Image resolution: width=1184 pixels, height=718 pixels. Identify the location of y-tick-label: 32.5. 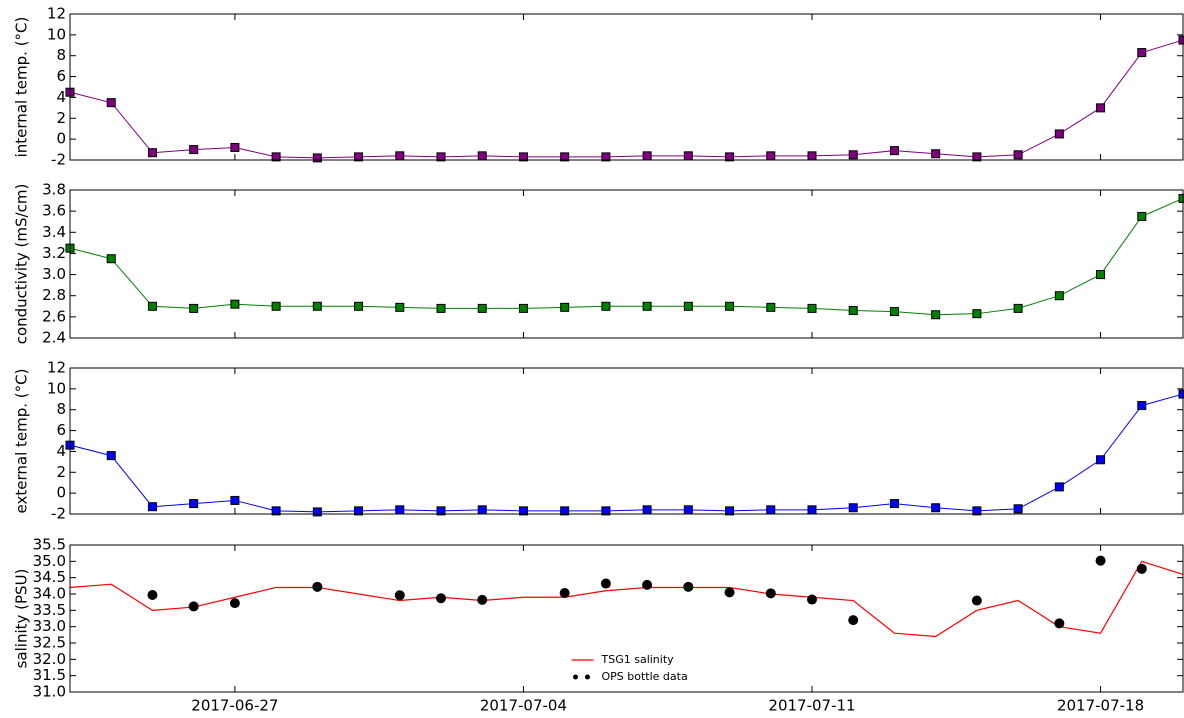
(49, 643).